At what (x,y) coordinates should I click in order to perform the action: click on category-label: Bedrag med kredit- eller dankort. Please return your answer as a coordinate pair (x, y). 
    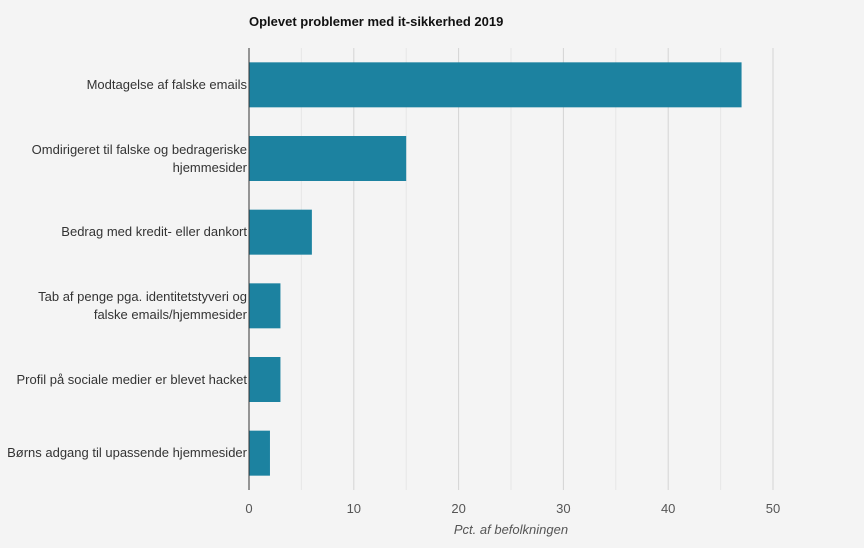
    Looking at the image, I should click on (154, 232).